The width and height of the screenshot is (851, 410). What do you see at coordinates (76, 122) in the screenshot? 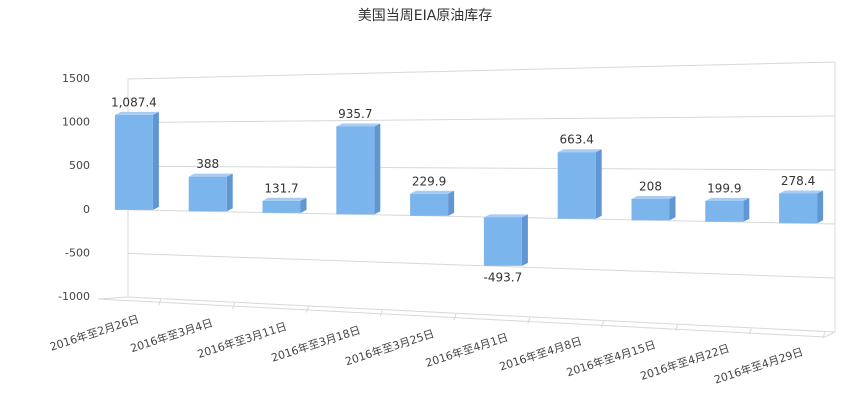
I see `y-tick-label: 1000` at bounding box center [76, 122].